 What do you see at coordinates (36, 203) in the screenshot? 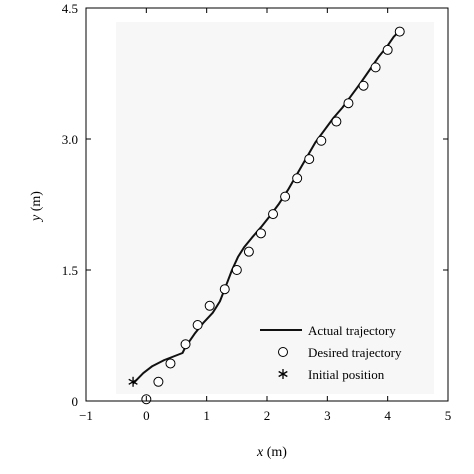
I see `y-axis-unit: (m)` at bounding box center [36, 203].